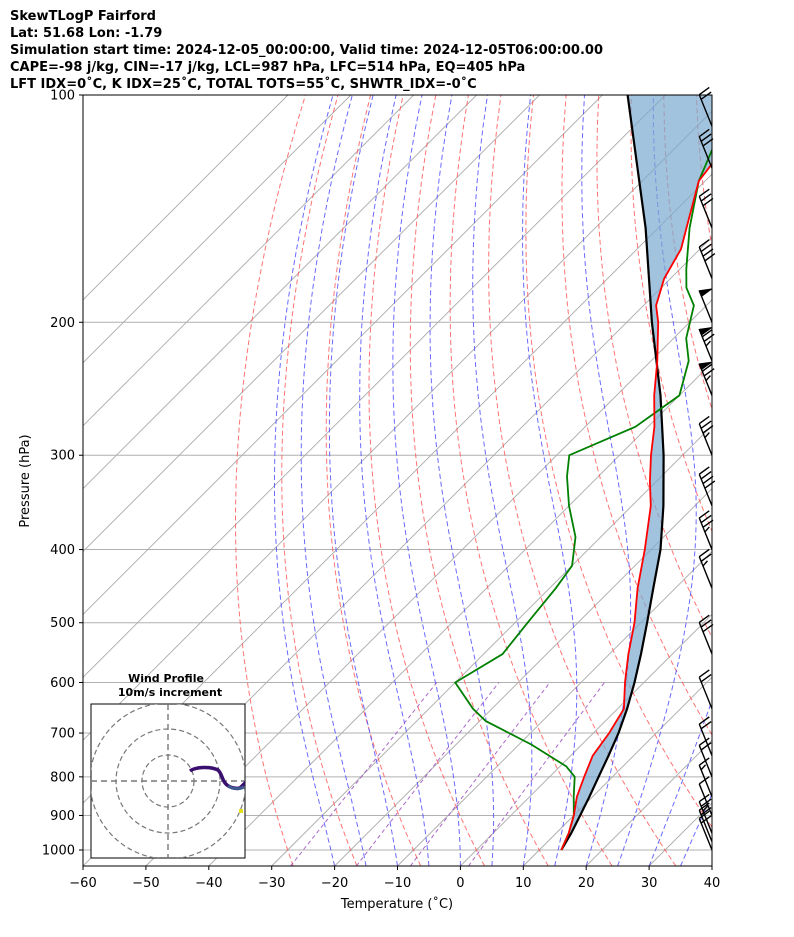 The image size is (794, 937). I want to click on hodograph-inset: Wind Profile 10m/s increment, so click(168, 765).